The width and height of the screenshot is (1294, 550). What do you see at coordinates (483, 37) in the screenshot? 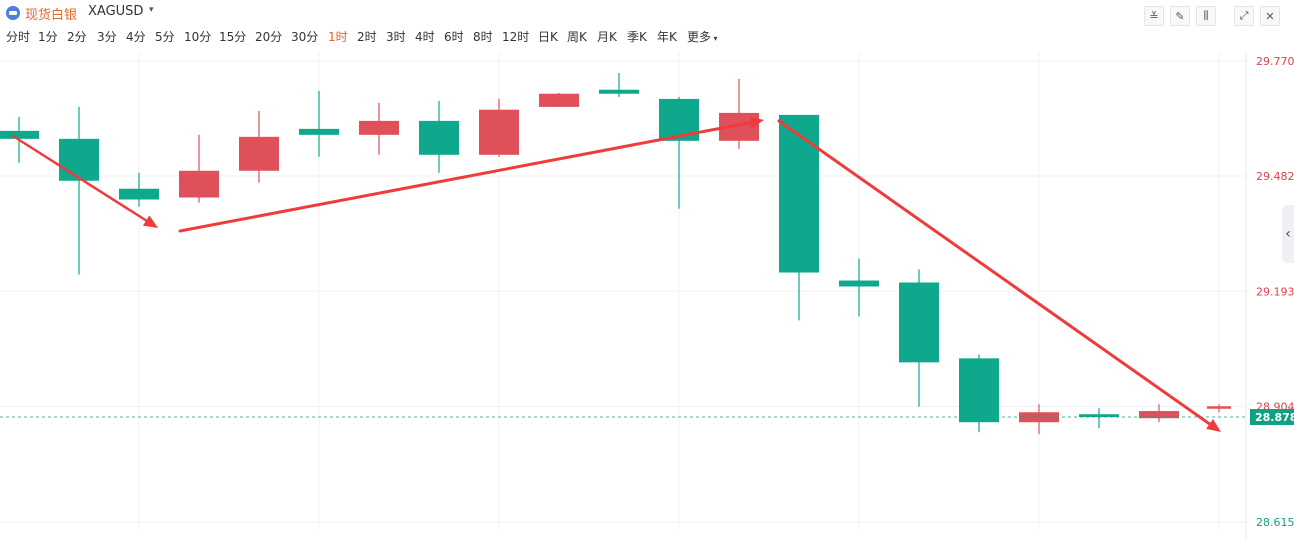
I see `period-tab: 8时` at bounding box center [483, 37].